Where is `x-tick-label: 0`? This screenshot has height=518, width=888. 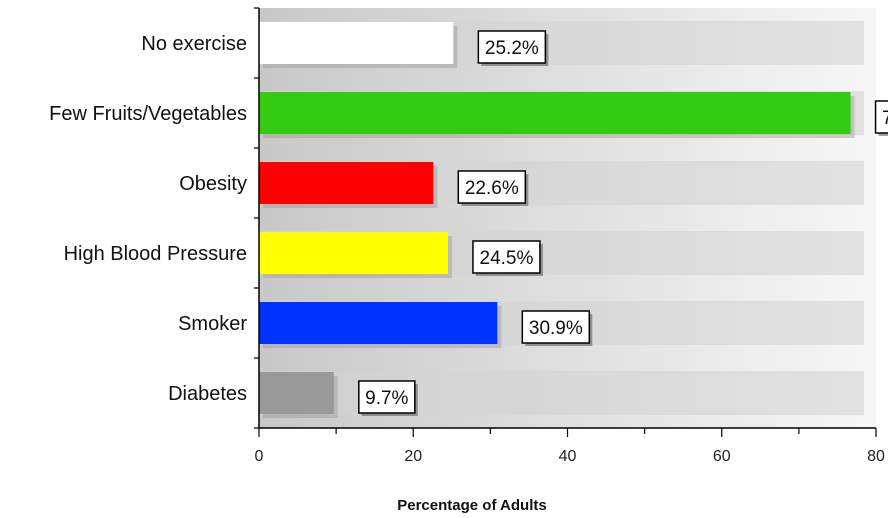
x-tick-label: 0 is located at coordinates (259, 456).